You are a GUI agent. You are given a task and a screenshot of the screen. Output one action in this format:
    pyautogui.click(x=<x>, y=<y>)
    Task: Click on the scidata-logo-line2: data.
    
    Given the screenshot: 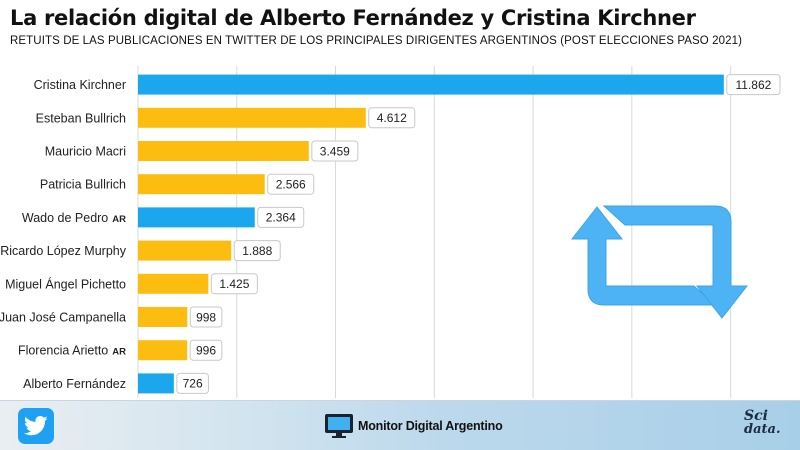 What is the action you would take?
    pyautogui.click(x=762, y=429)
    